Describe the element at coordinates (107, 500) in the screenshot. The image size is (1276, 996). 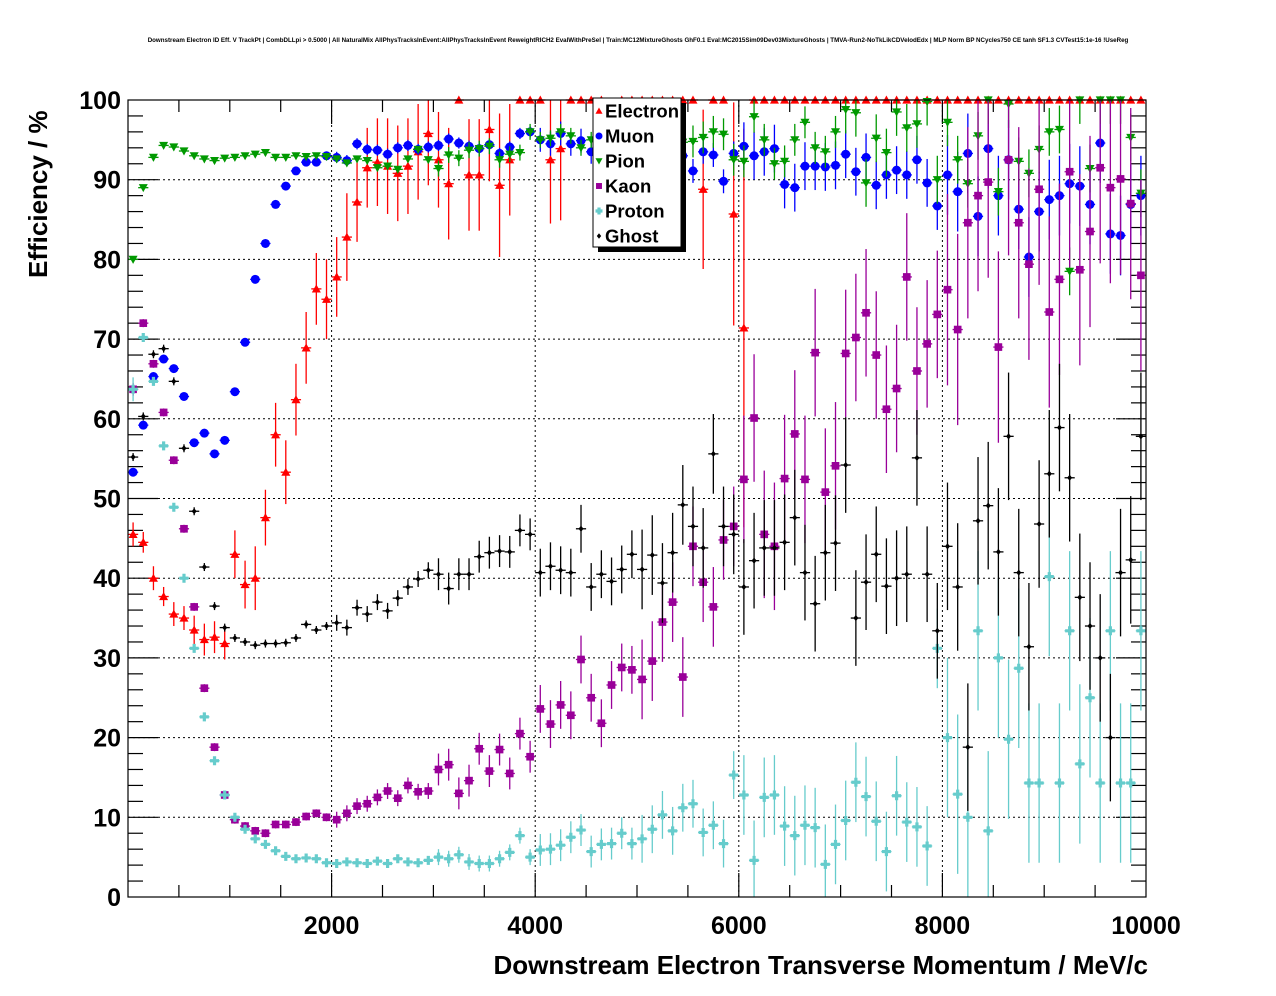
I see `y-tick-label: 50` at that location.